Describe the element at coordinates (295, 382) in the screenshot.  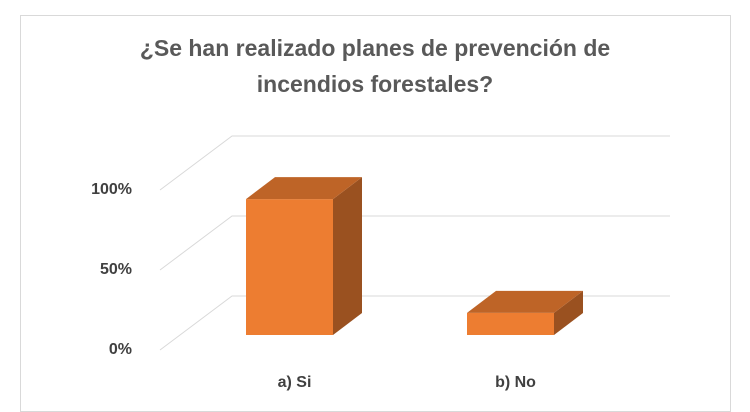
I see `x-tick-label: a) Si` at that location.